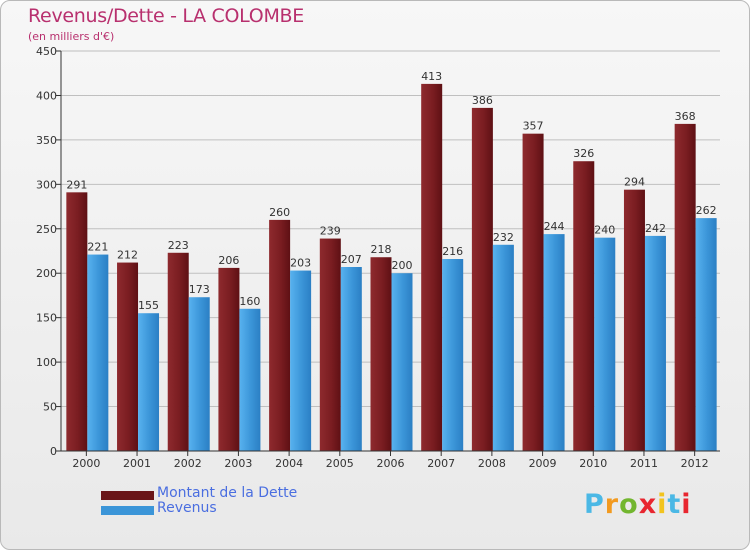 This screenshot has height=550, width=750. I want to click on value-label-dette: 212, so click(127, 255).